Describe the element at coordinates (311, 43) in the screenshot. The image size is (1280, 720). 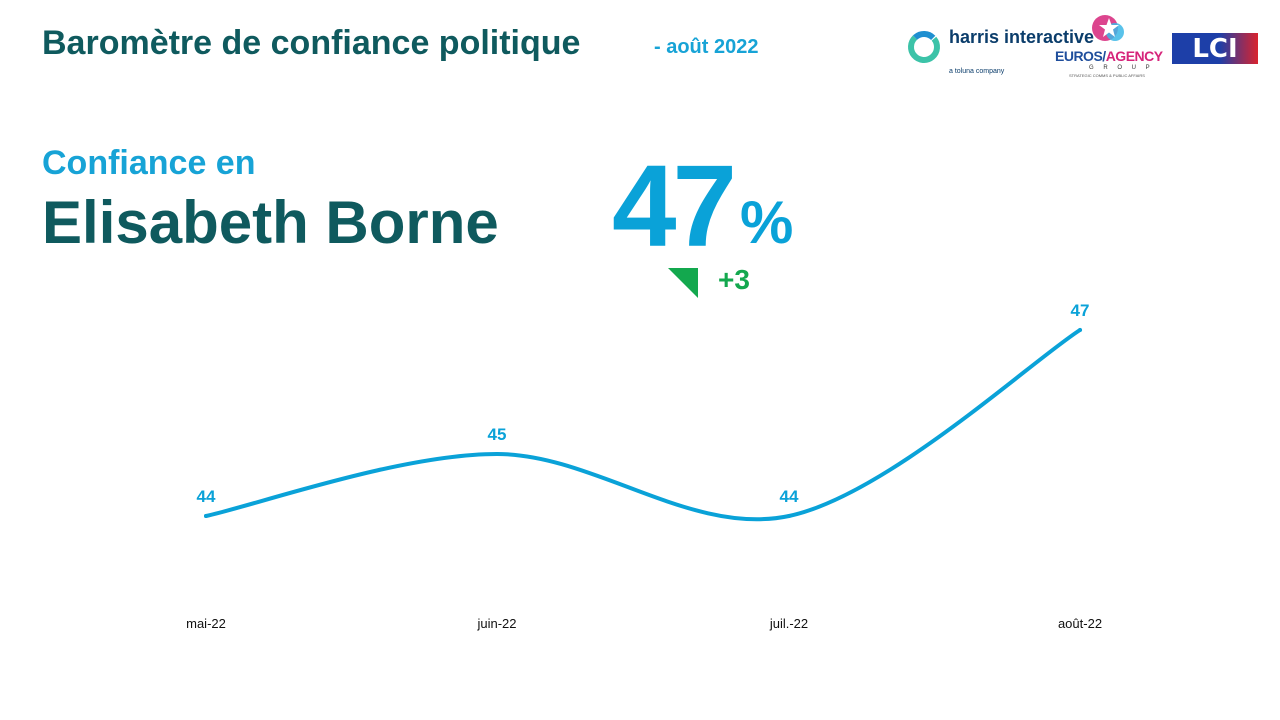
I see `page-title: Baromètre de confiance politique` at that location.